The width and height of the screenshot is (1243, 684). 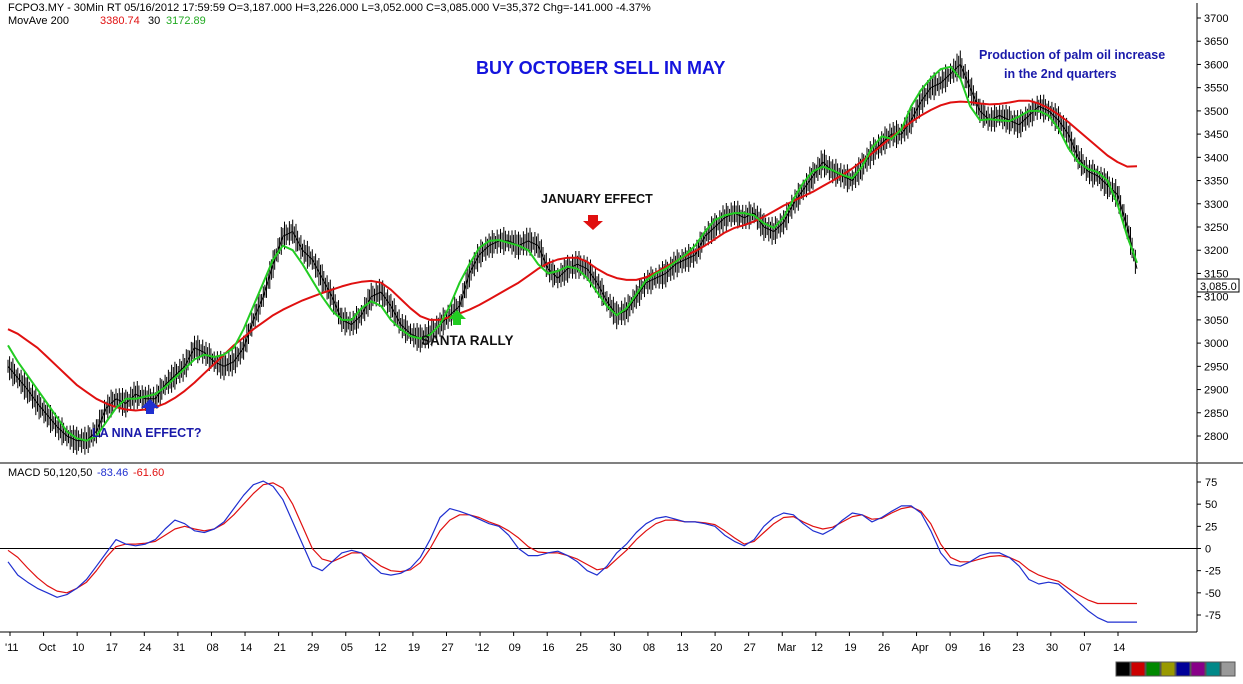 What do you see at coordinates (1216, 228) in the screenshot?
I see `price-tick-label: 3250` at bounding box center [1216, 228].